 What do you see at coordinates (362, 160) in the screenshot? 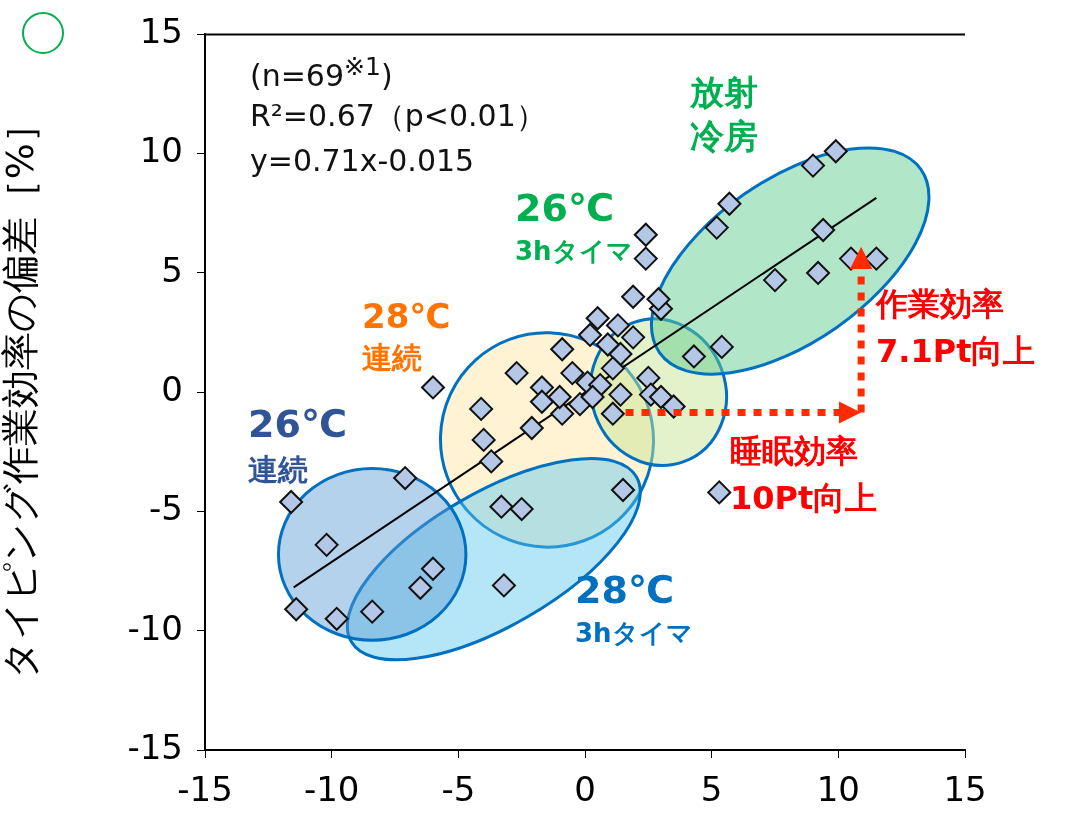
I see `annotation: y=0.71x-0.015` at bounding box center [362, 160].